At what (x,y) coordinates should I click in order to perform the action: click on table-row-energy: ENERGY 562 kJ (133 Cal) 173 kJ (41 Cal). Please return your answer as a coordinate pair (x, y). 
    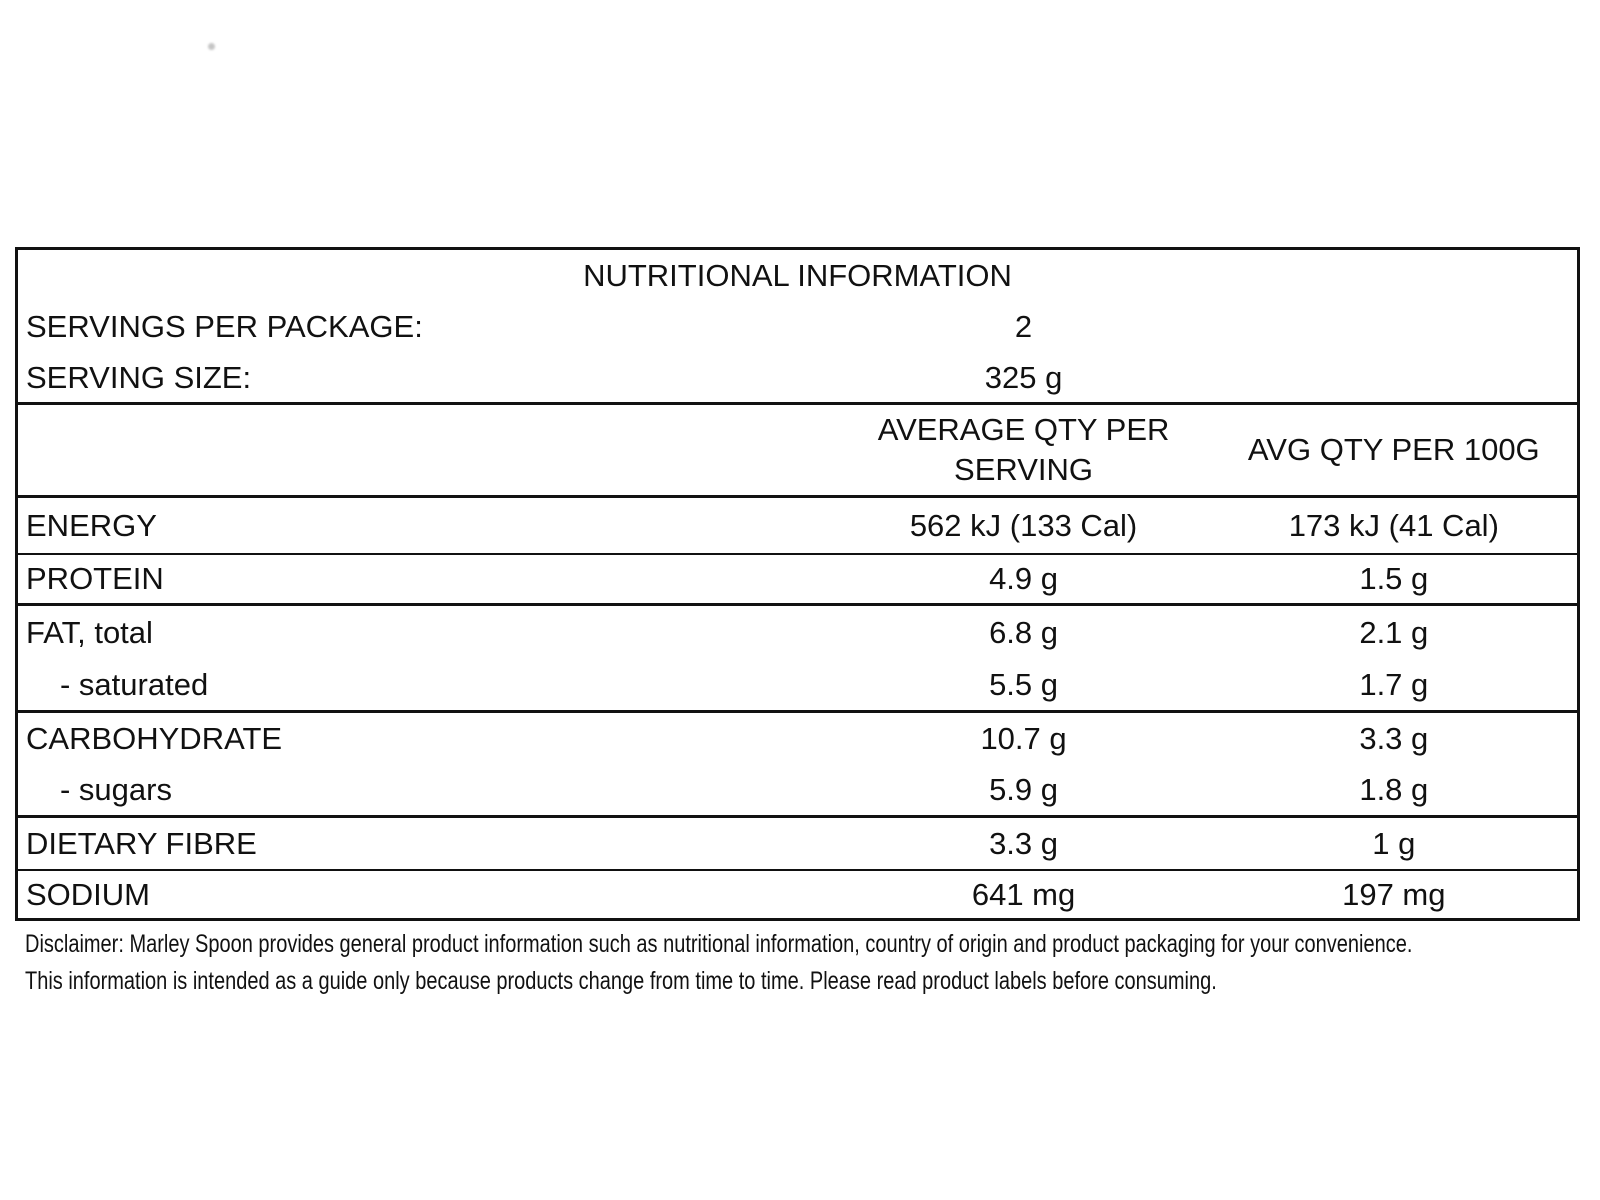
    Looking at the image, I should click on (797, 526).